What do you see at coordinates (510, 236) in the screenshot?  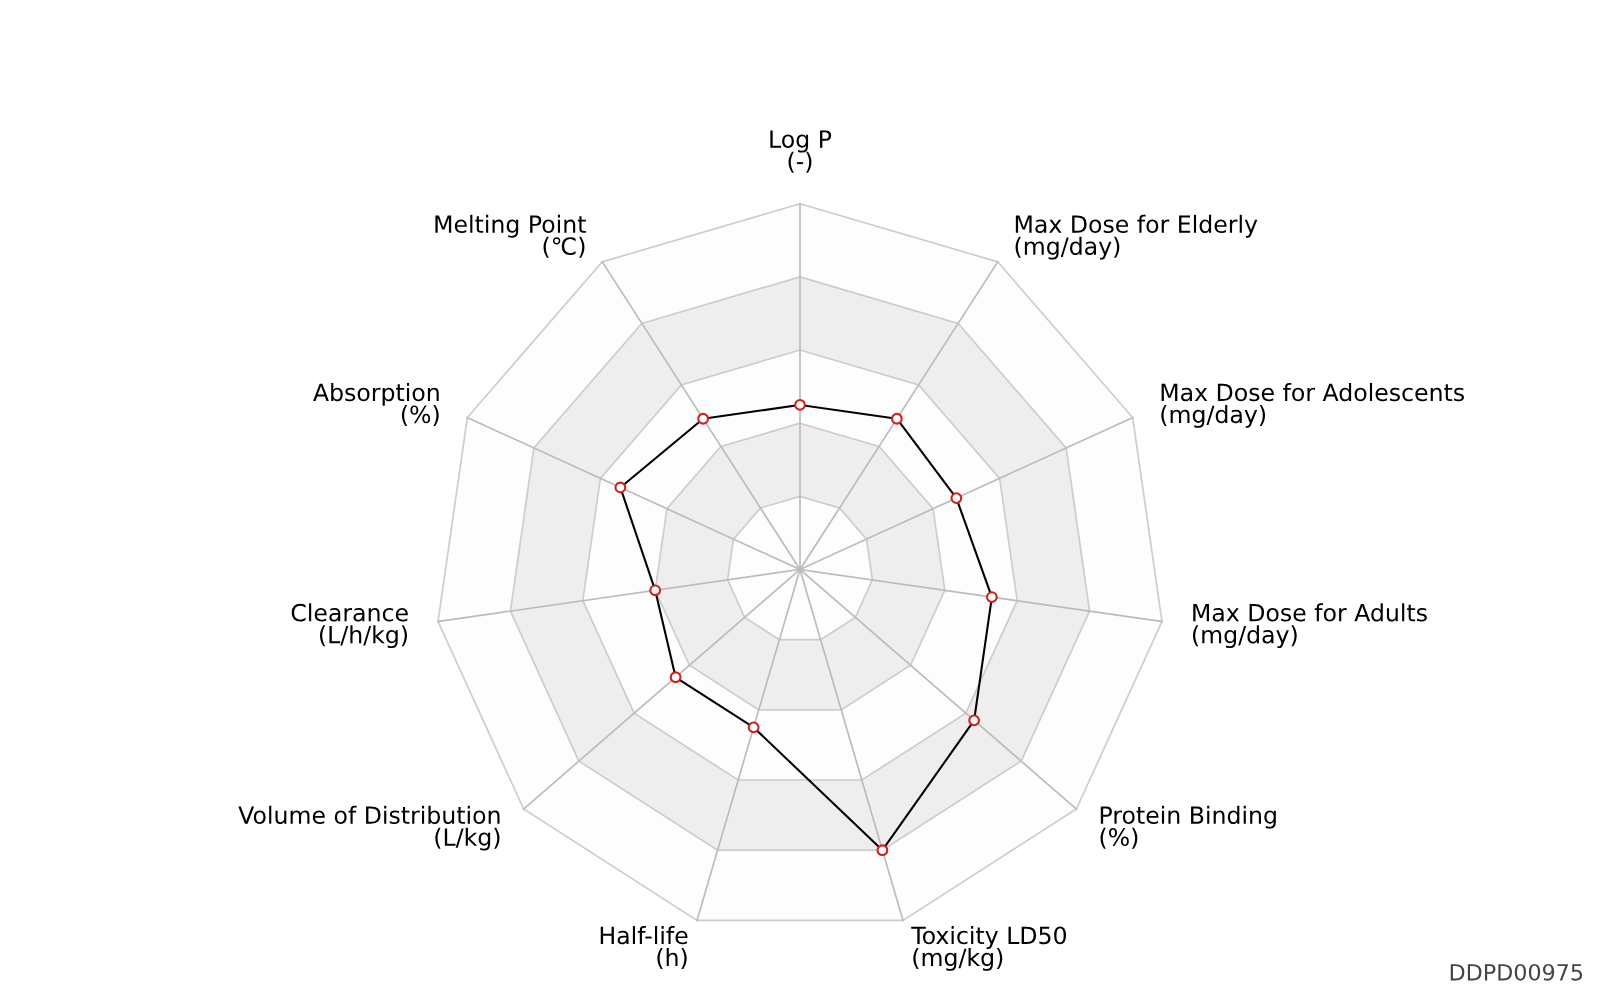 I see `spoke-label: Melting Point (℃)` at bounding box center [510, 236].